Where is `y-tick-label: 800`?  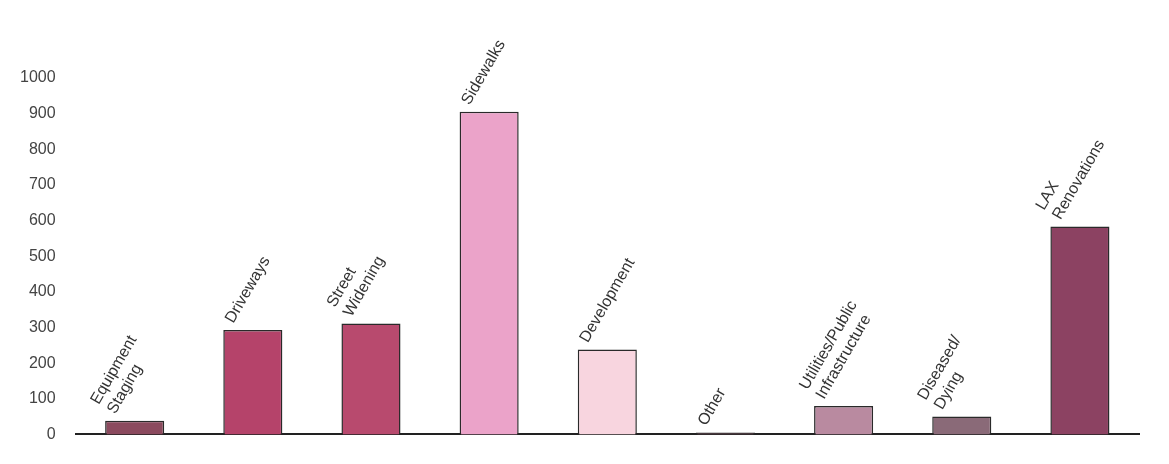 y-tick-label: 800 is located at coordinates (42, 148).